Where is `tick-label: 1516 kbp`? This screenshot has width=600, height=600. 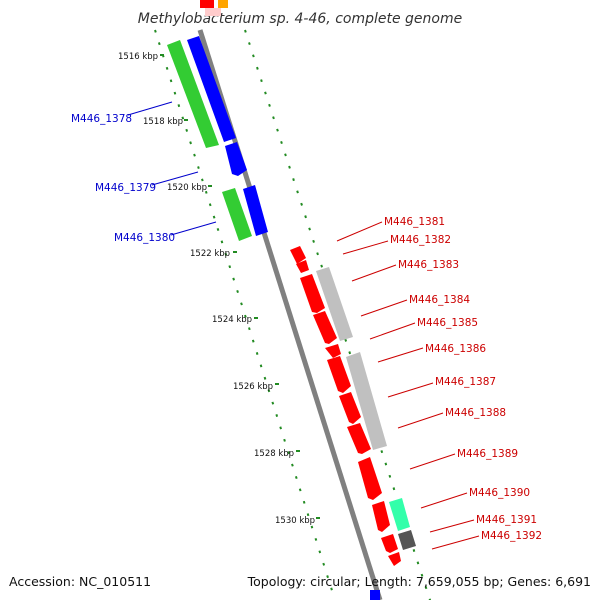 tick-label: 1516 kbp is located at coordinates (138, 57).